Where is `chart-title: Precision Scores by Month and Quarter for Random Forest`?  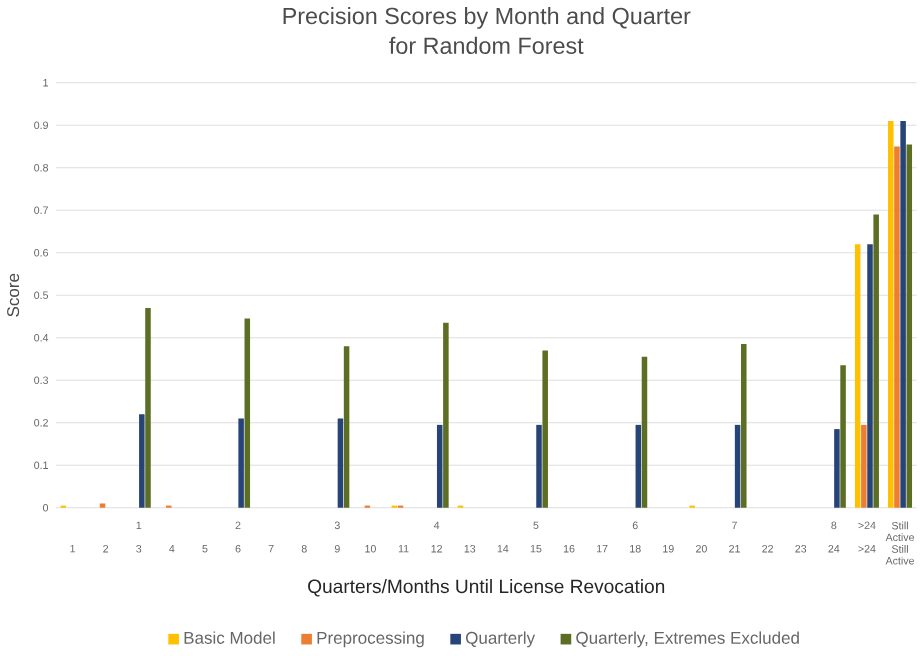
chart-title: Precision Scores by Month and Quarter for Random Forest is located at coordinates (487, 31).